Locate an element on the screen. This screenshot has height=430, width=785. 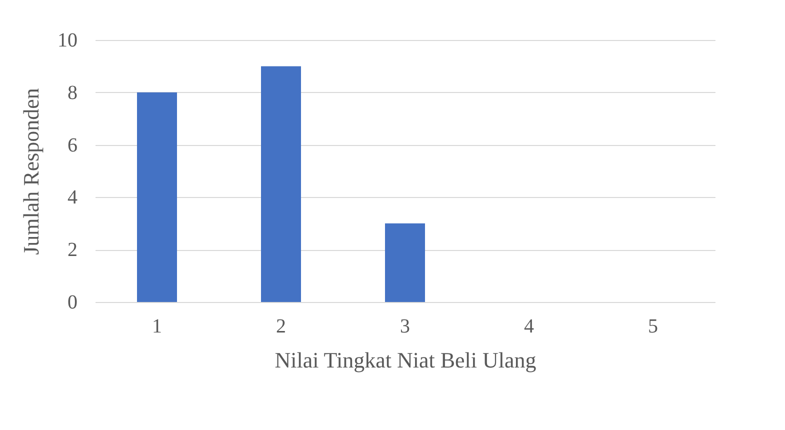
y-tick-label: 2 is located at coordinates (73, 250).